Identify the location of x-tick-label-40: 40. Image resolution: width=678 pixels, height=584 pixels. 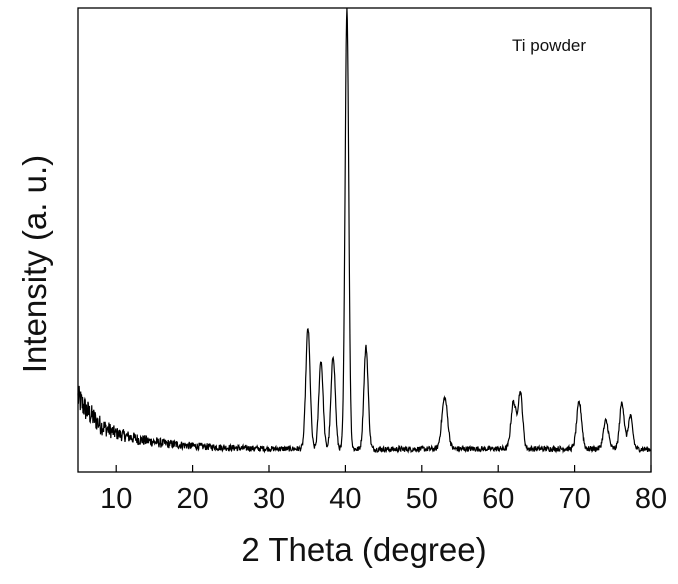
(345, 499).